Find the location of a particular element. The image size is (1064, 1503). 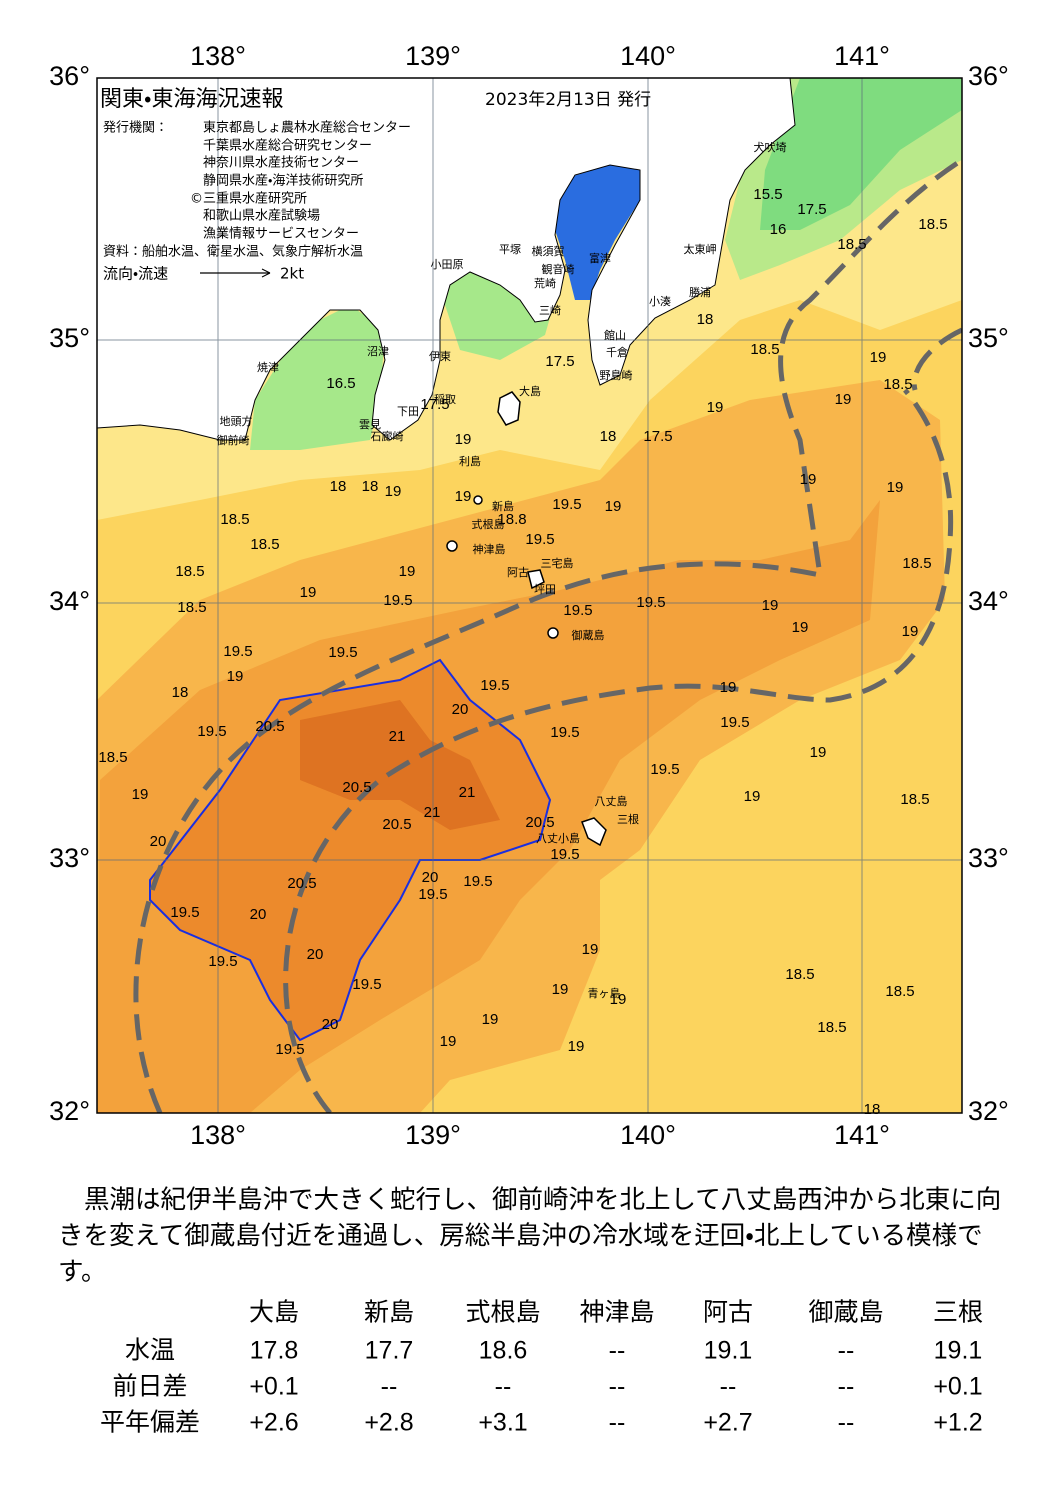

column-header: 御蔵島 is located at coordinates (845, 1313).